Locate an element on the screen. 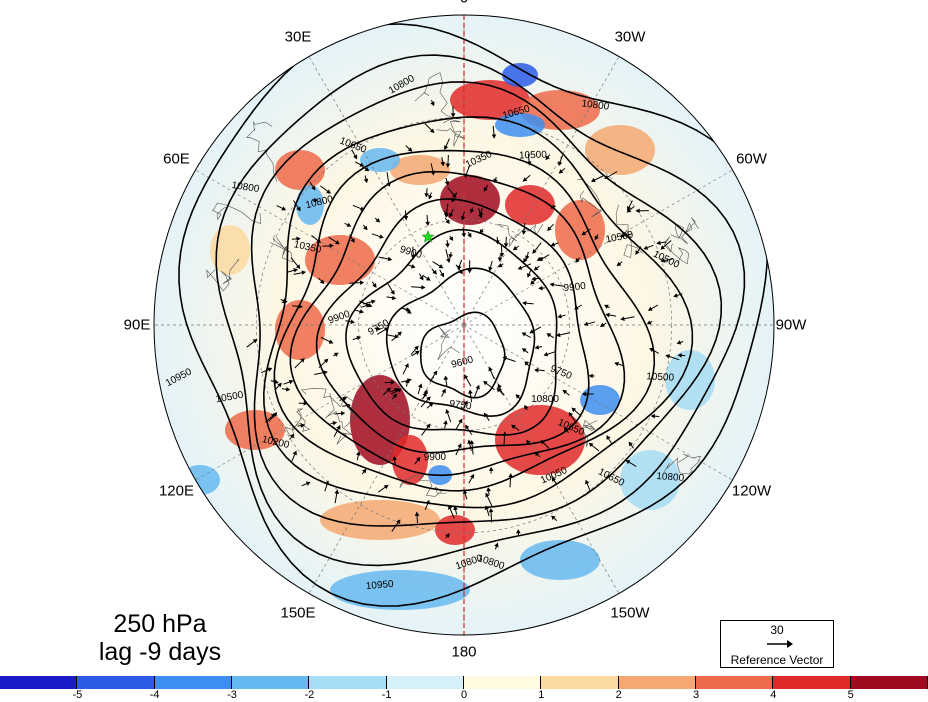 Image resolution: width=928 pixels, height=702 pixels. colorbar-tick-label: -2 is located at coordinates (309, 695).